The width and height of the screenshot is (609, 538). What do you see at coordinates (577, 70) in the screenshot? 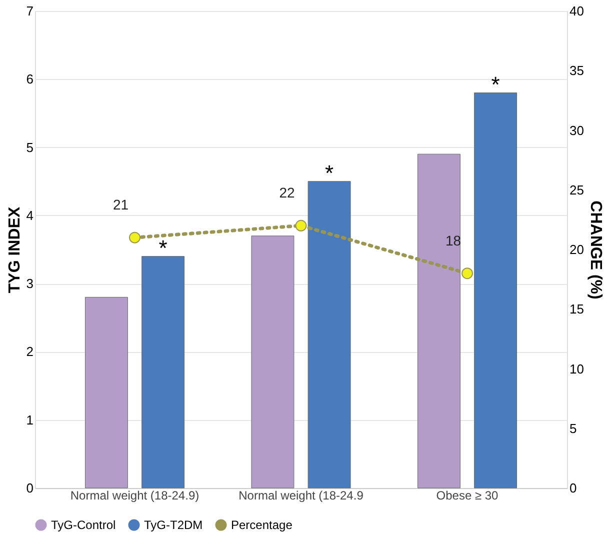
I see `y2-tick-label: 35` at bounding box center [577, 70].